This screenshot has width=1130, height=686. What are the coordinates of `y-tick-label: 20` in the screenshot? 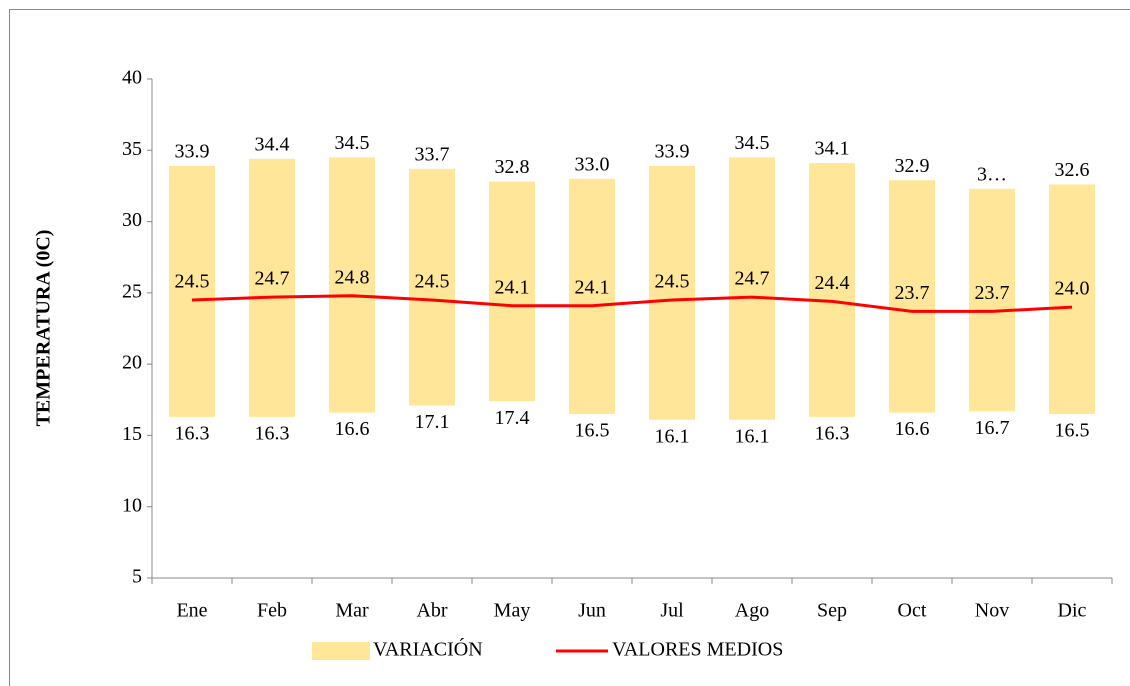 It's located at (132, 363).